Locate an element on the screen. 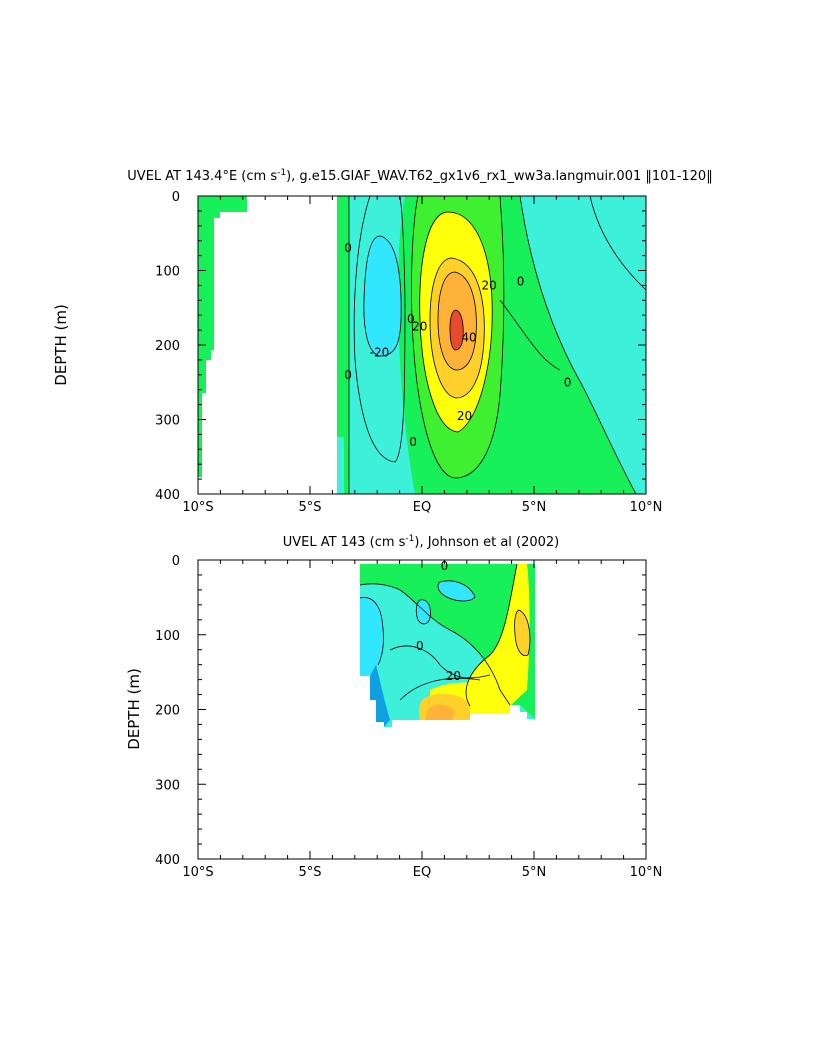 The image size is (818, 1055). panel2-contour-g is located at coordinates (423, 612).